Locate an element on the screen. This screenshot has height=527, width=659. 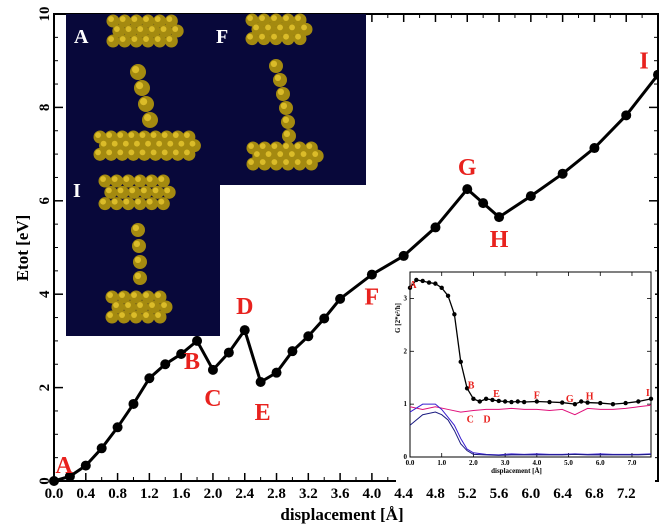
inset-point-label-b: B is located at coordinates (471, 385).